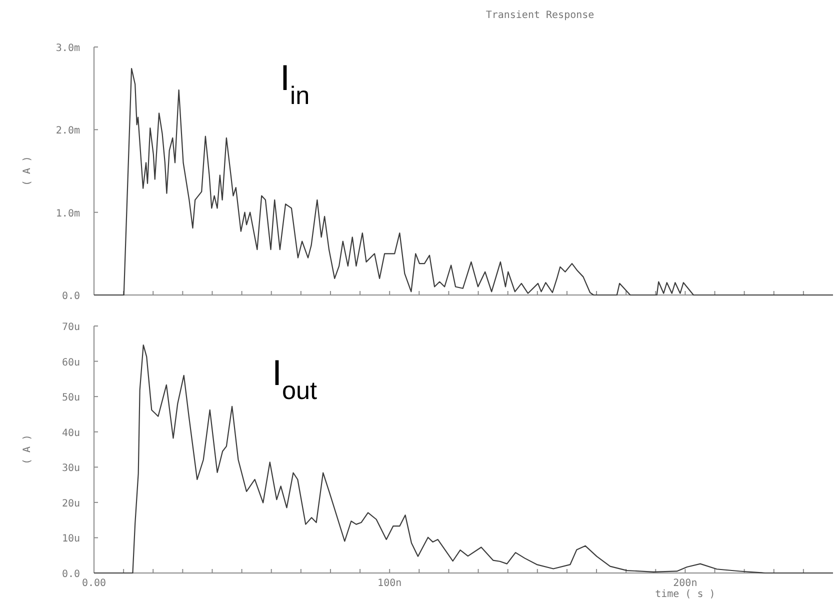  I want to click on x-tick-label: 100n, so click(390, 583).